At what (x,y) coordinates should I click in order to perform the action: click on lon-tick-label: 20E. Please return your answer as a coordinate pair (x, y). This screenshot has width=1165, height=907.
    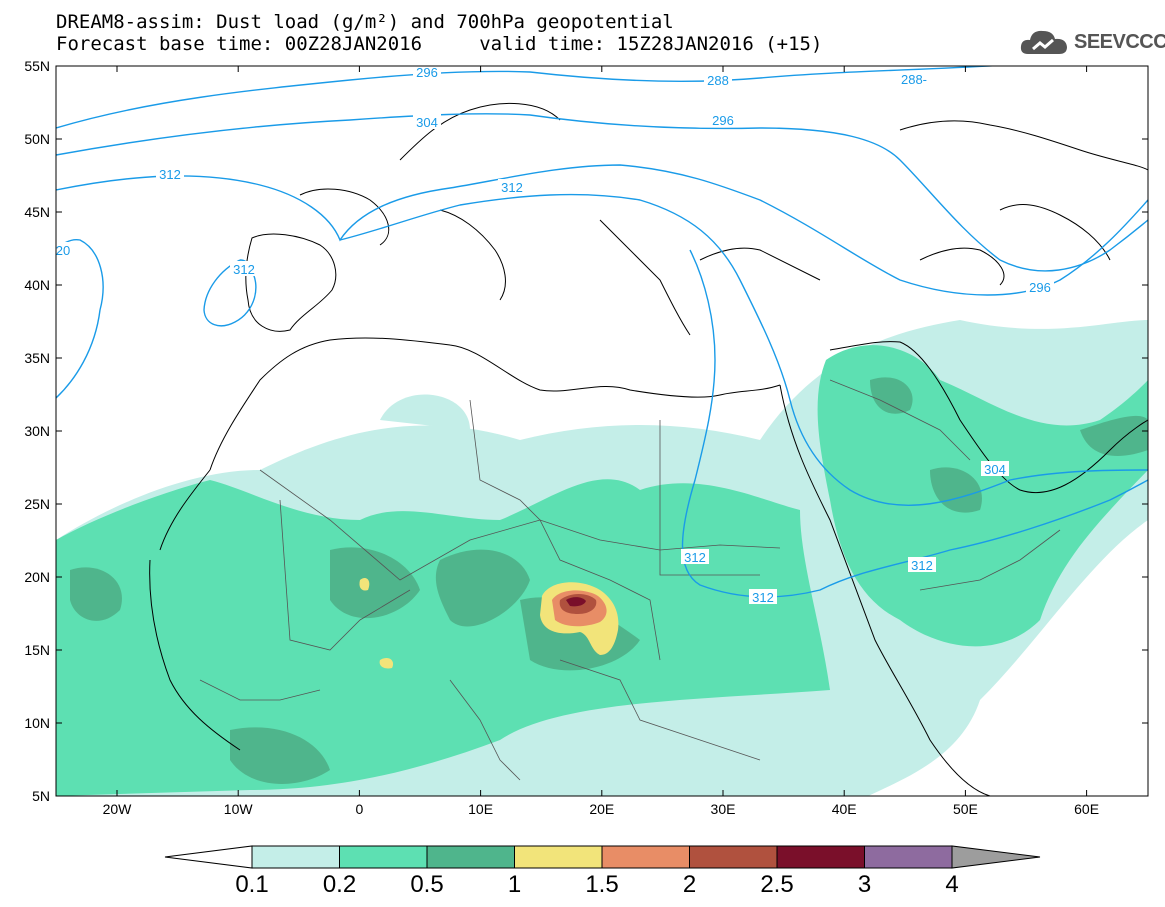
    Looking at the image, I should click on (601, 809).